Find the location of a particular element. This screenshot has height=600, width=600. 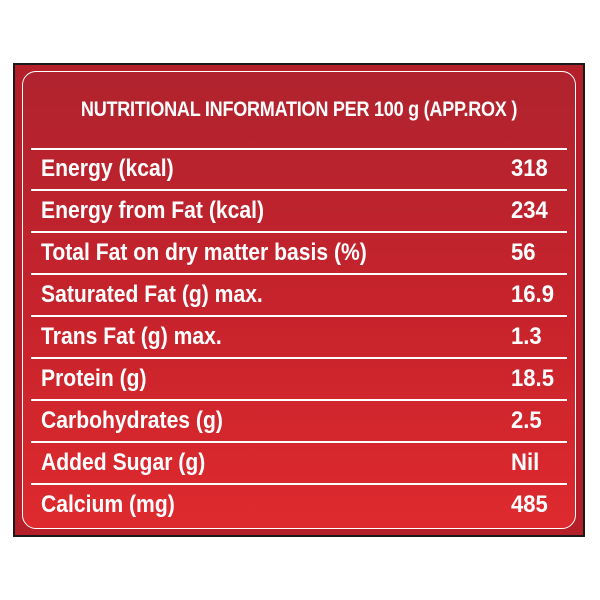

row-value: 2.5 is located at coordinates (526, 420).